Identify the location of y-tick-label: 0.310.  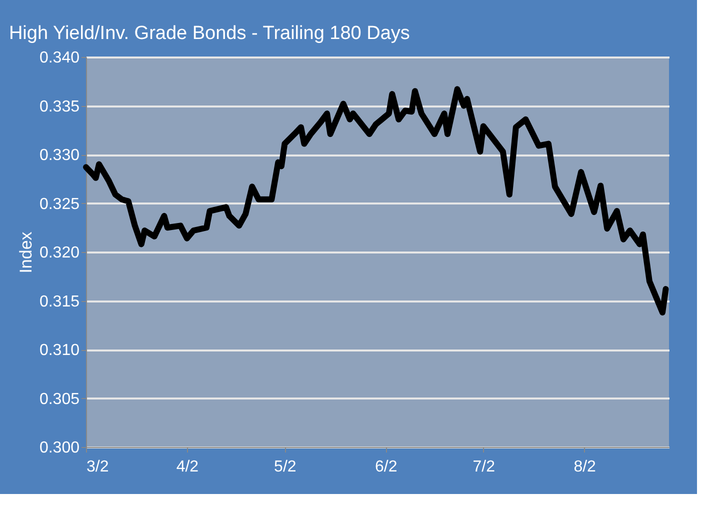
(59, 350).